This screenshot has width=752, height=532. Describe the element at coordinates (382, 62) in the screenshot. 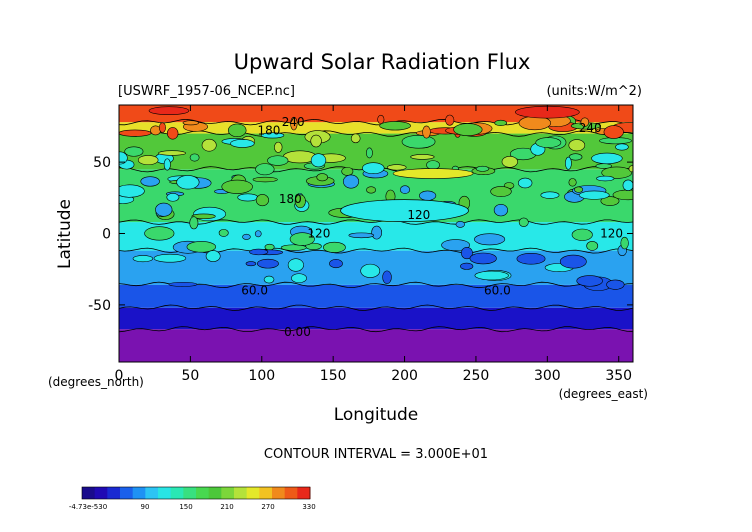

I see `chart-title: Upward Solar Radiation Flux` at that location.